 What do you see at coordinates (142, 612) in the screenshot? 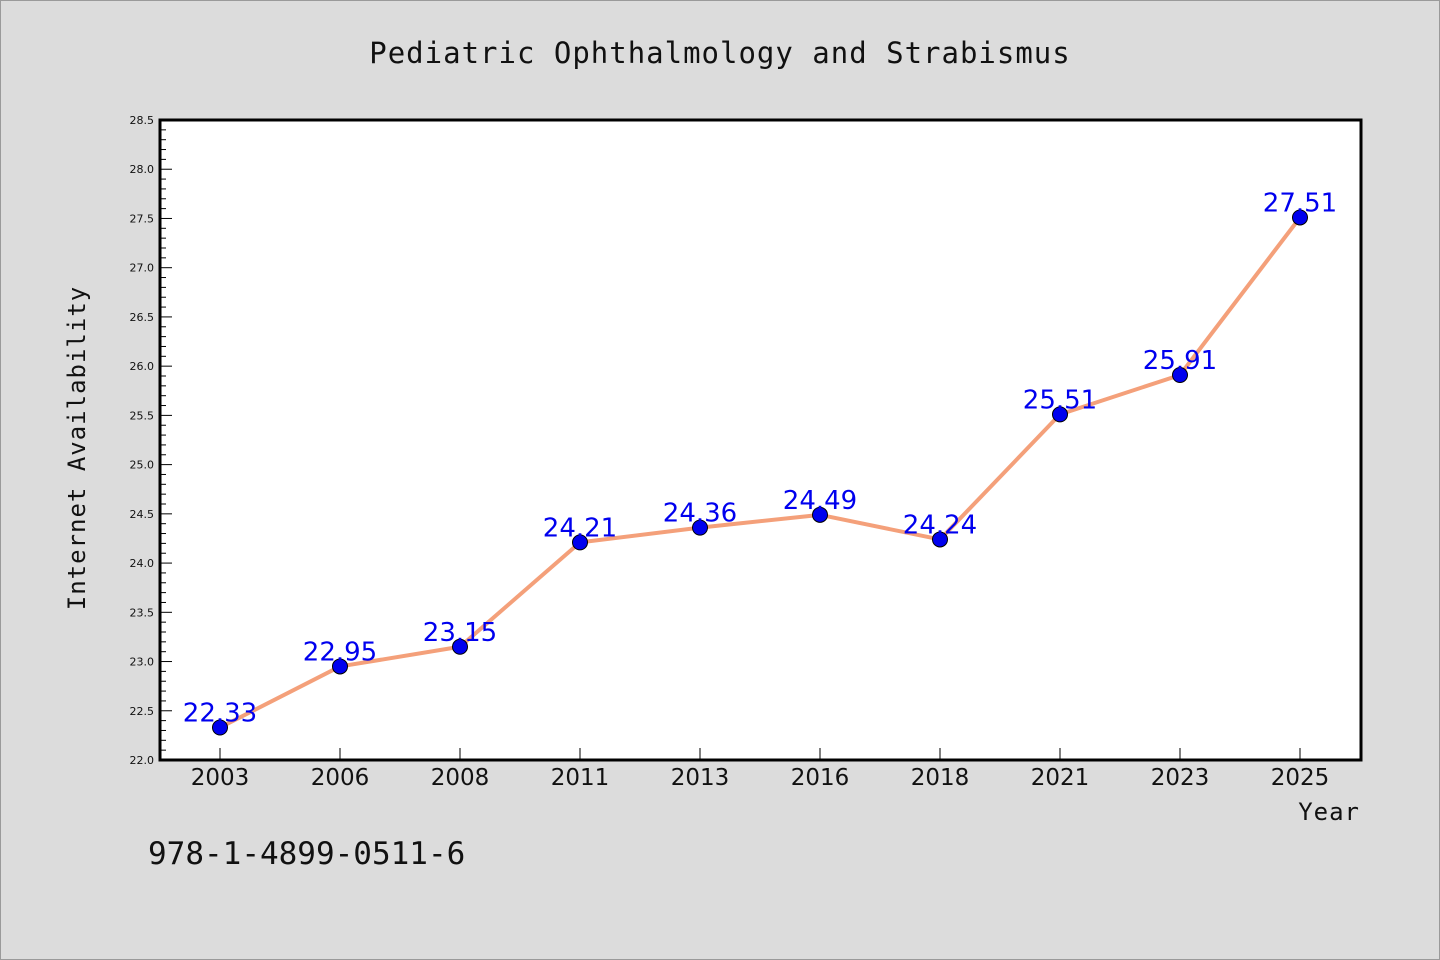
I see `y-tick-label: 23.5` at bounding box center [142, 612].